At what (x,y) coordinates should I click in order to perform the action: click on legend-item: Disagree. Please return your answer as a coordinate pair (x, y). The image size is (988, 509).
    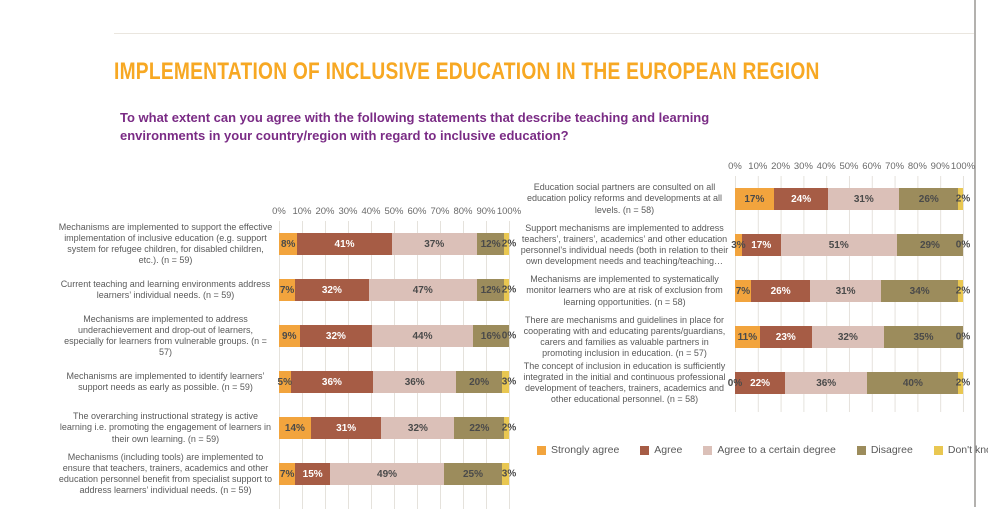
    Looking at the image, I should click on (884, 450).